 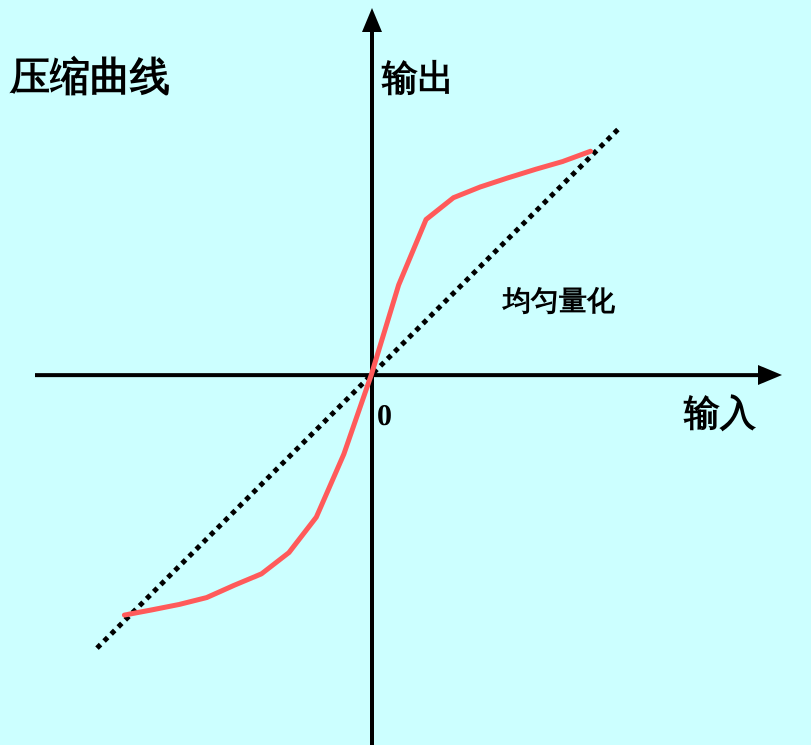 I want to click on y-axis-title: 输出, so click(x=417, y=78).